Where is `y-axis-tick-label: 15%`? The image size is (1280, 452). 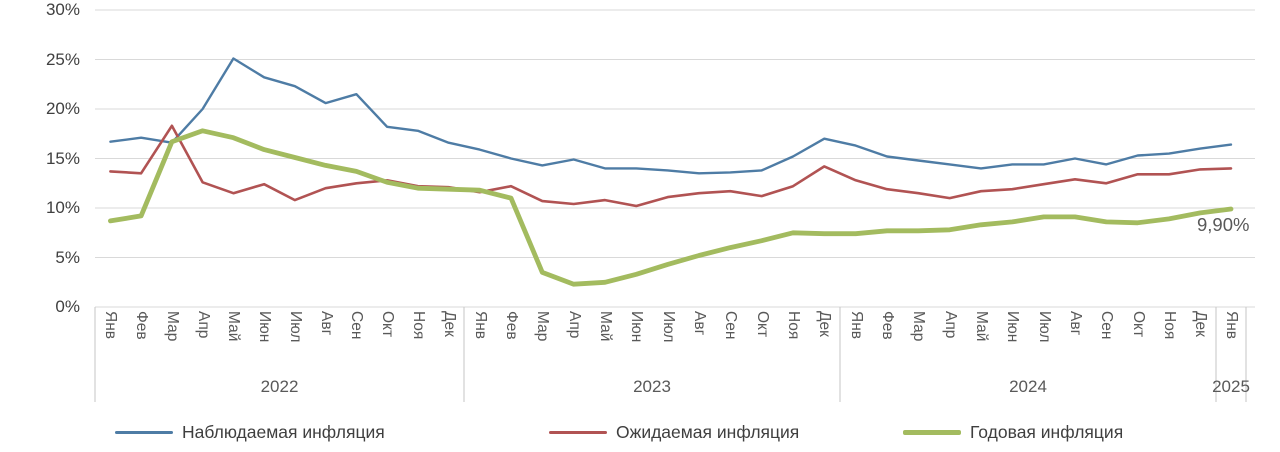 y-axis-tick-label: 15% is located at coordinates (62, 158).